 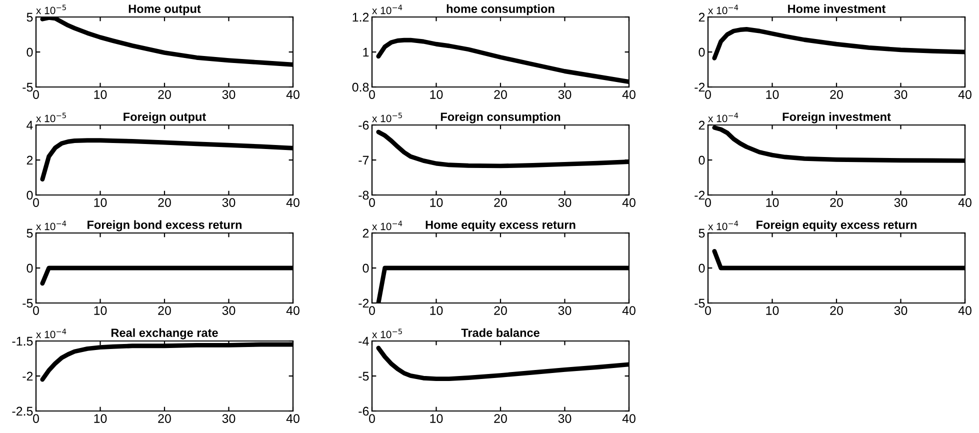 What do you see at coordinates (360, 17) in the screenshot?
I see `y-tick-label: 1.2` at bounding box center [360, 17].